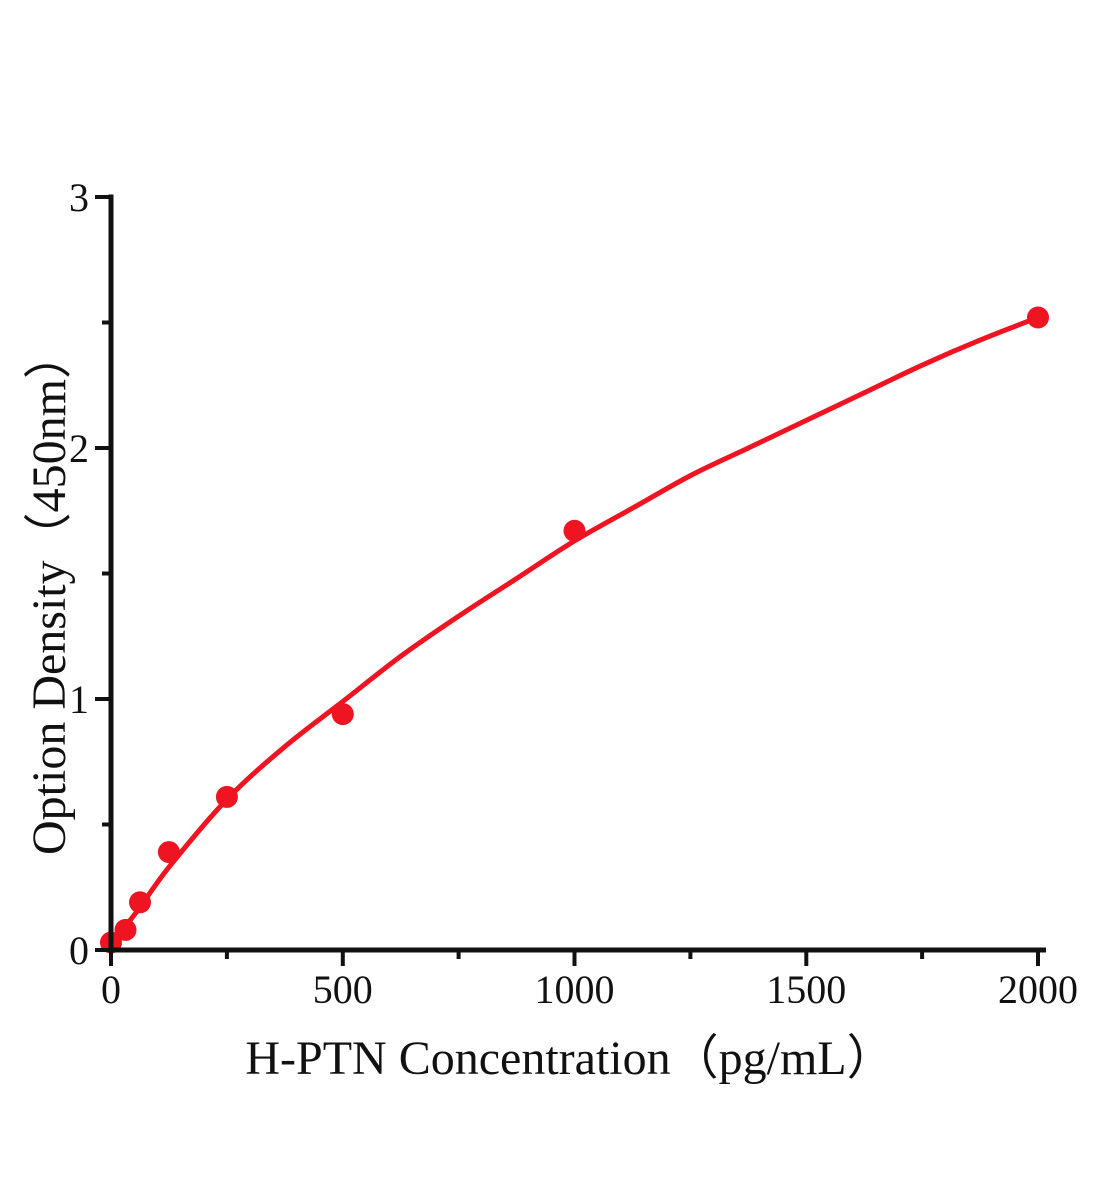  What do you see at coordinates (79, 448) in the screenshot?
I see `y-tick-label: 2` at bounding box center [79, 448].